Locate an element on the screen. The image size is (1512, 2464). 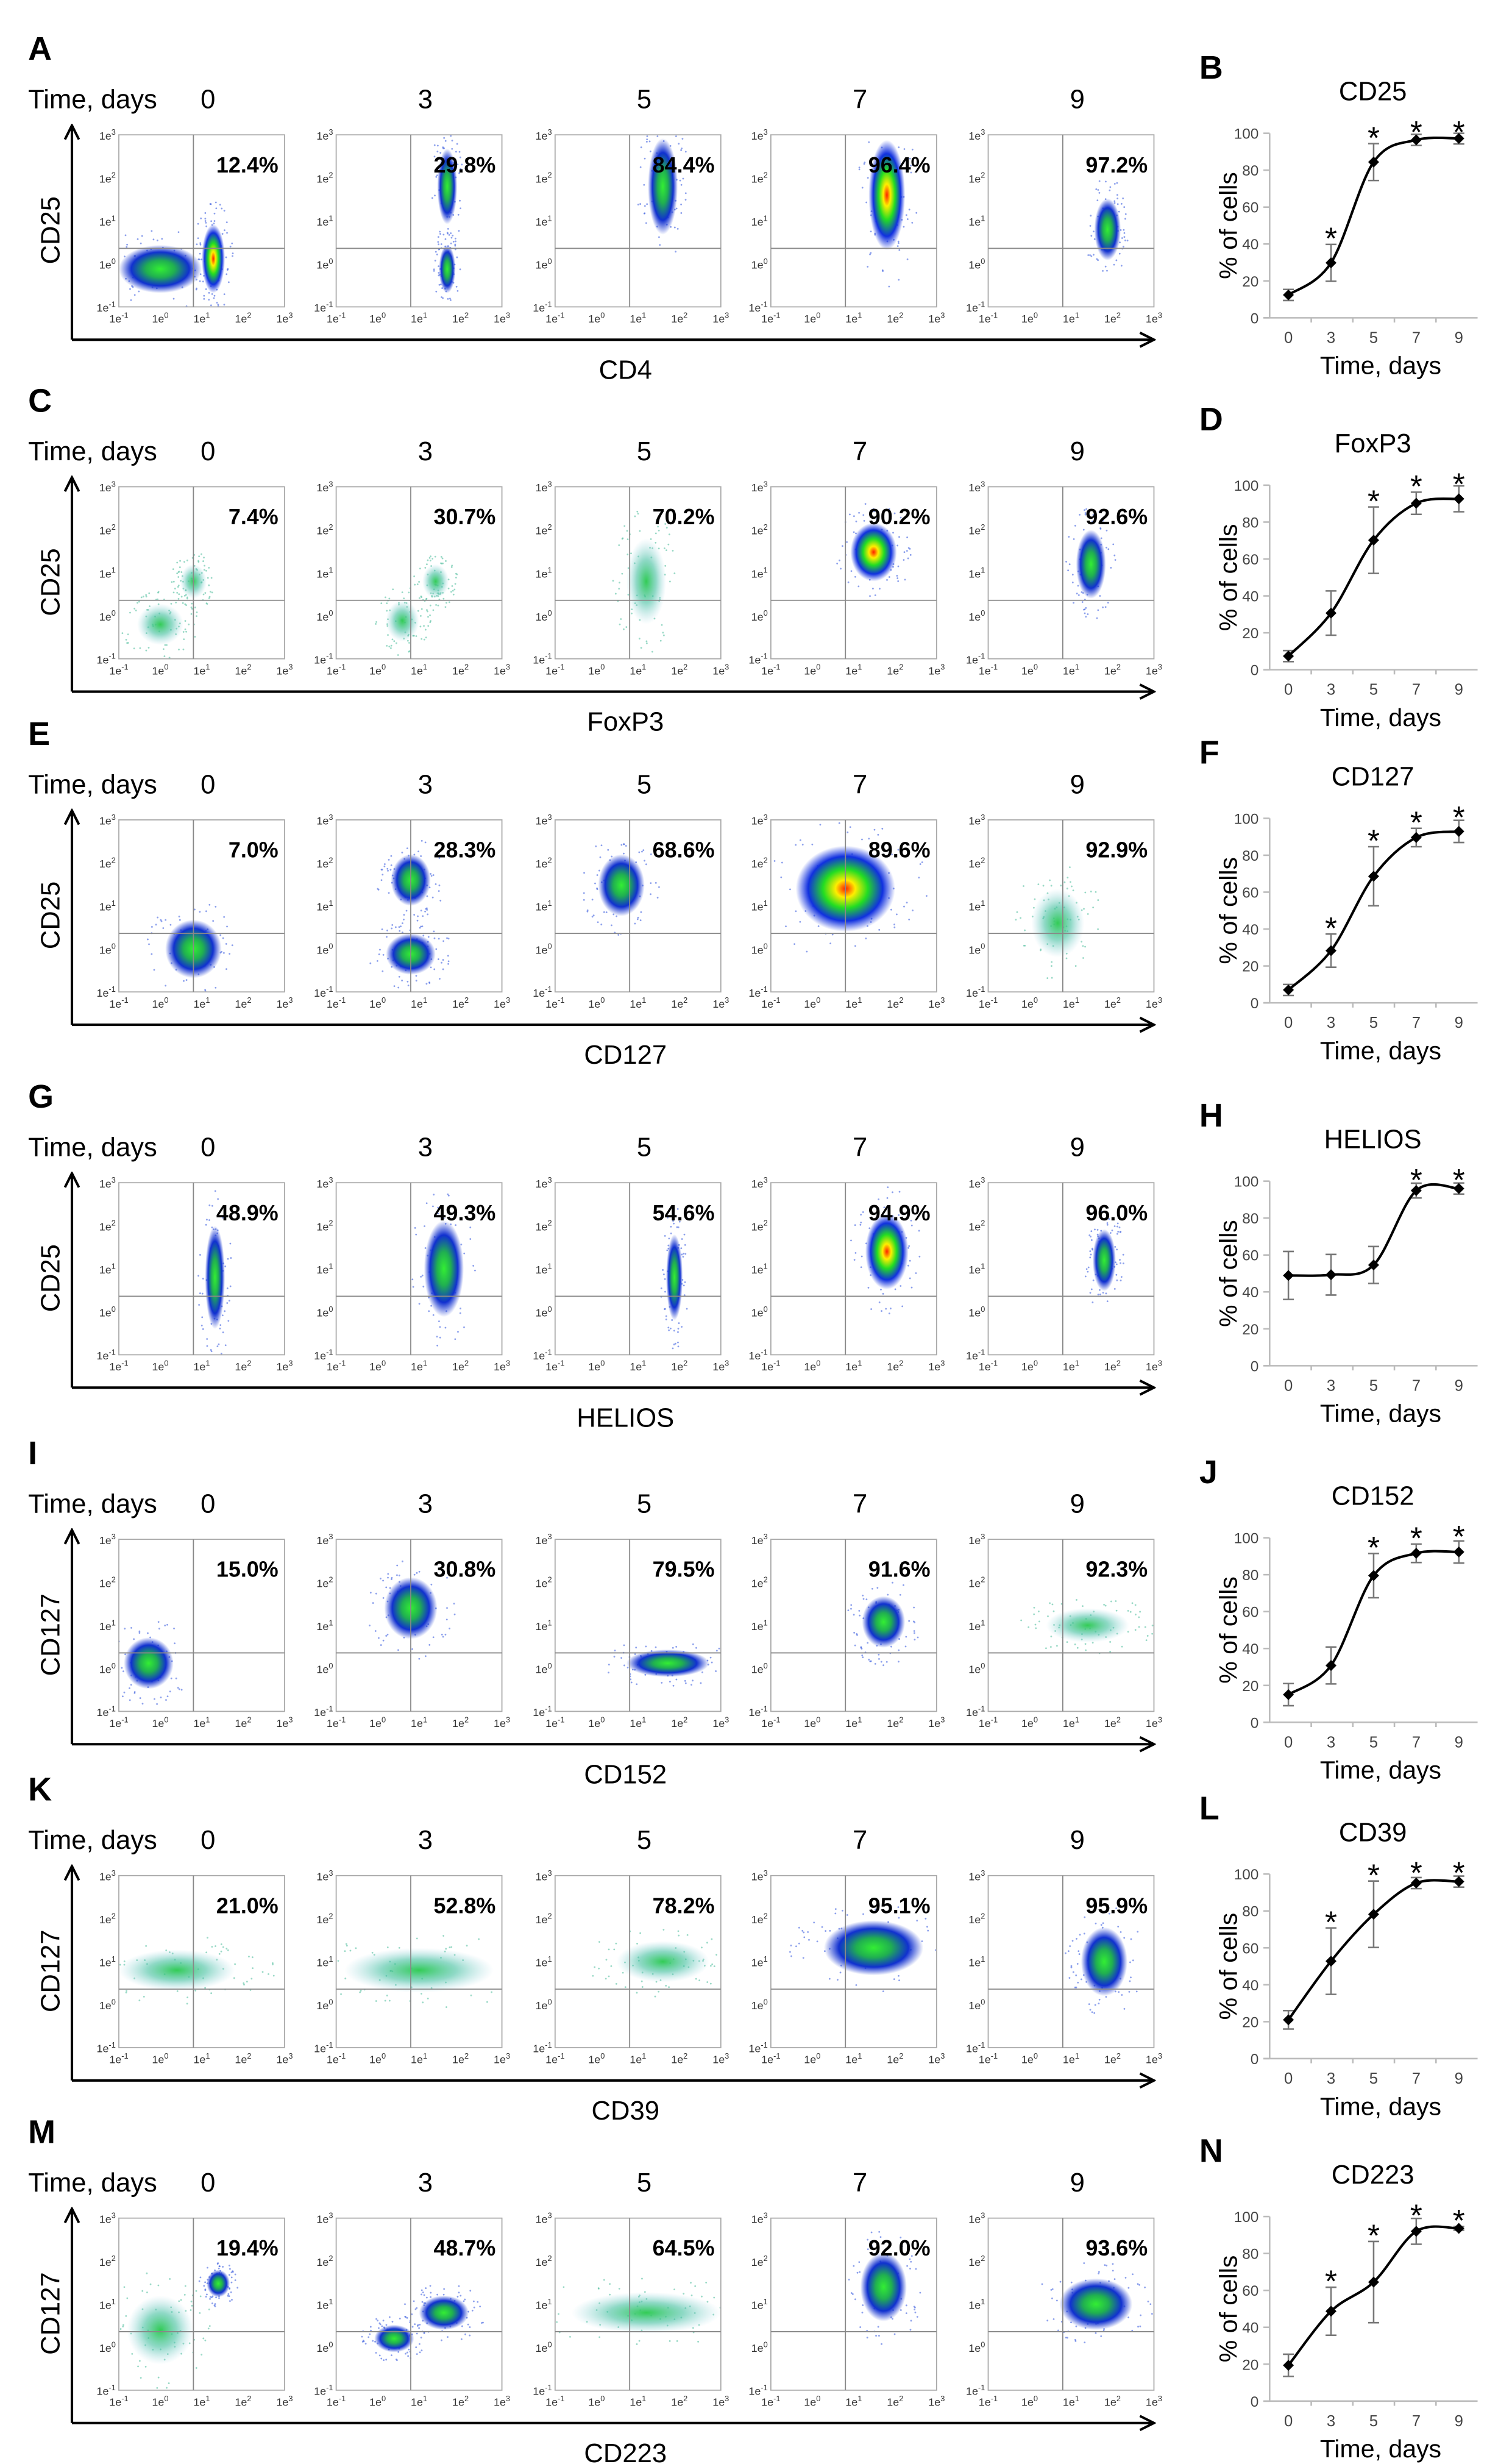
panel-letter: B is located at coordinates (1211, 67).